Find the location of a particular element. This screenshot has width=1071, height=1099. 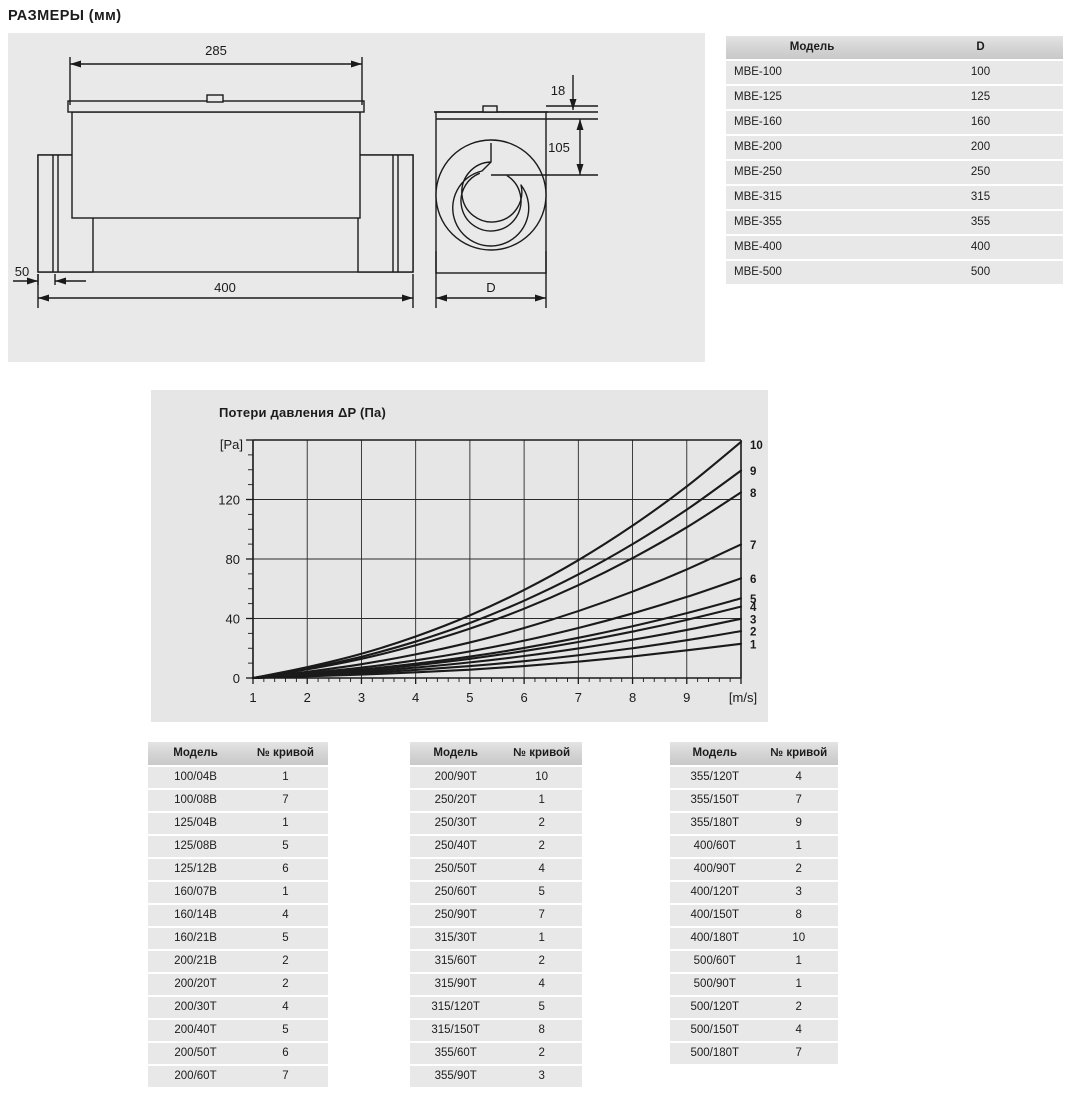

table-header-row: Модель № кривой is located at coordinates (496, 754).